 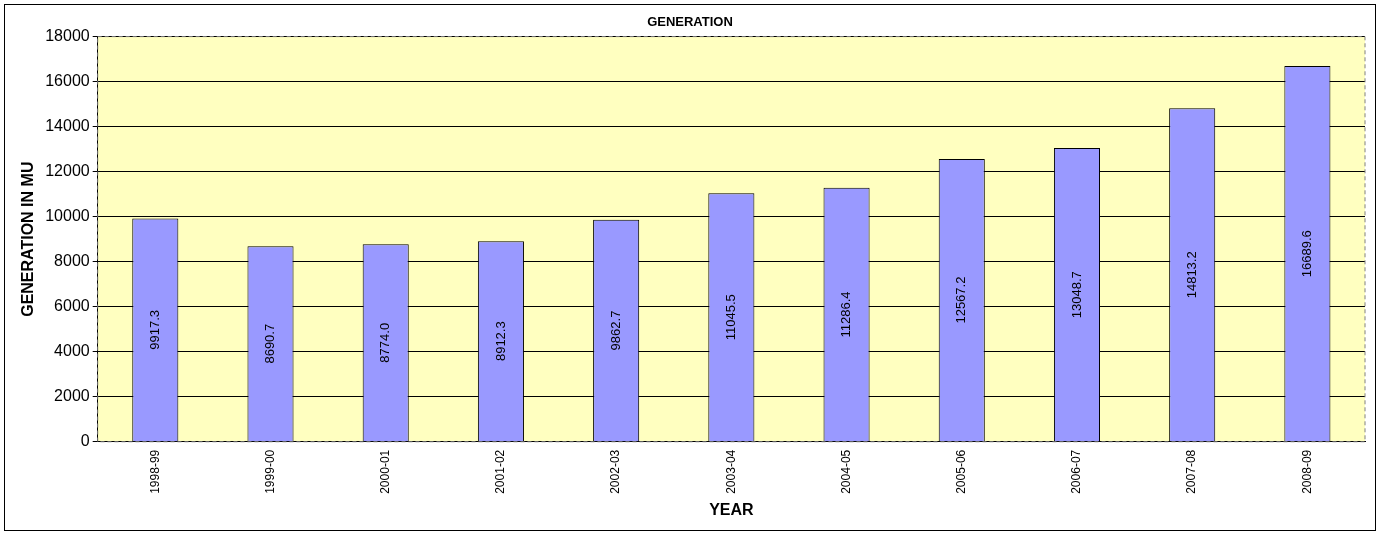 I want to click on y-tick-label: 8000, so click(x=72, y=261).